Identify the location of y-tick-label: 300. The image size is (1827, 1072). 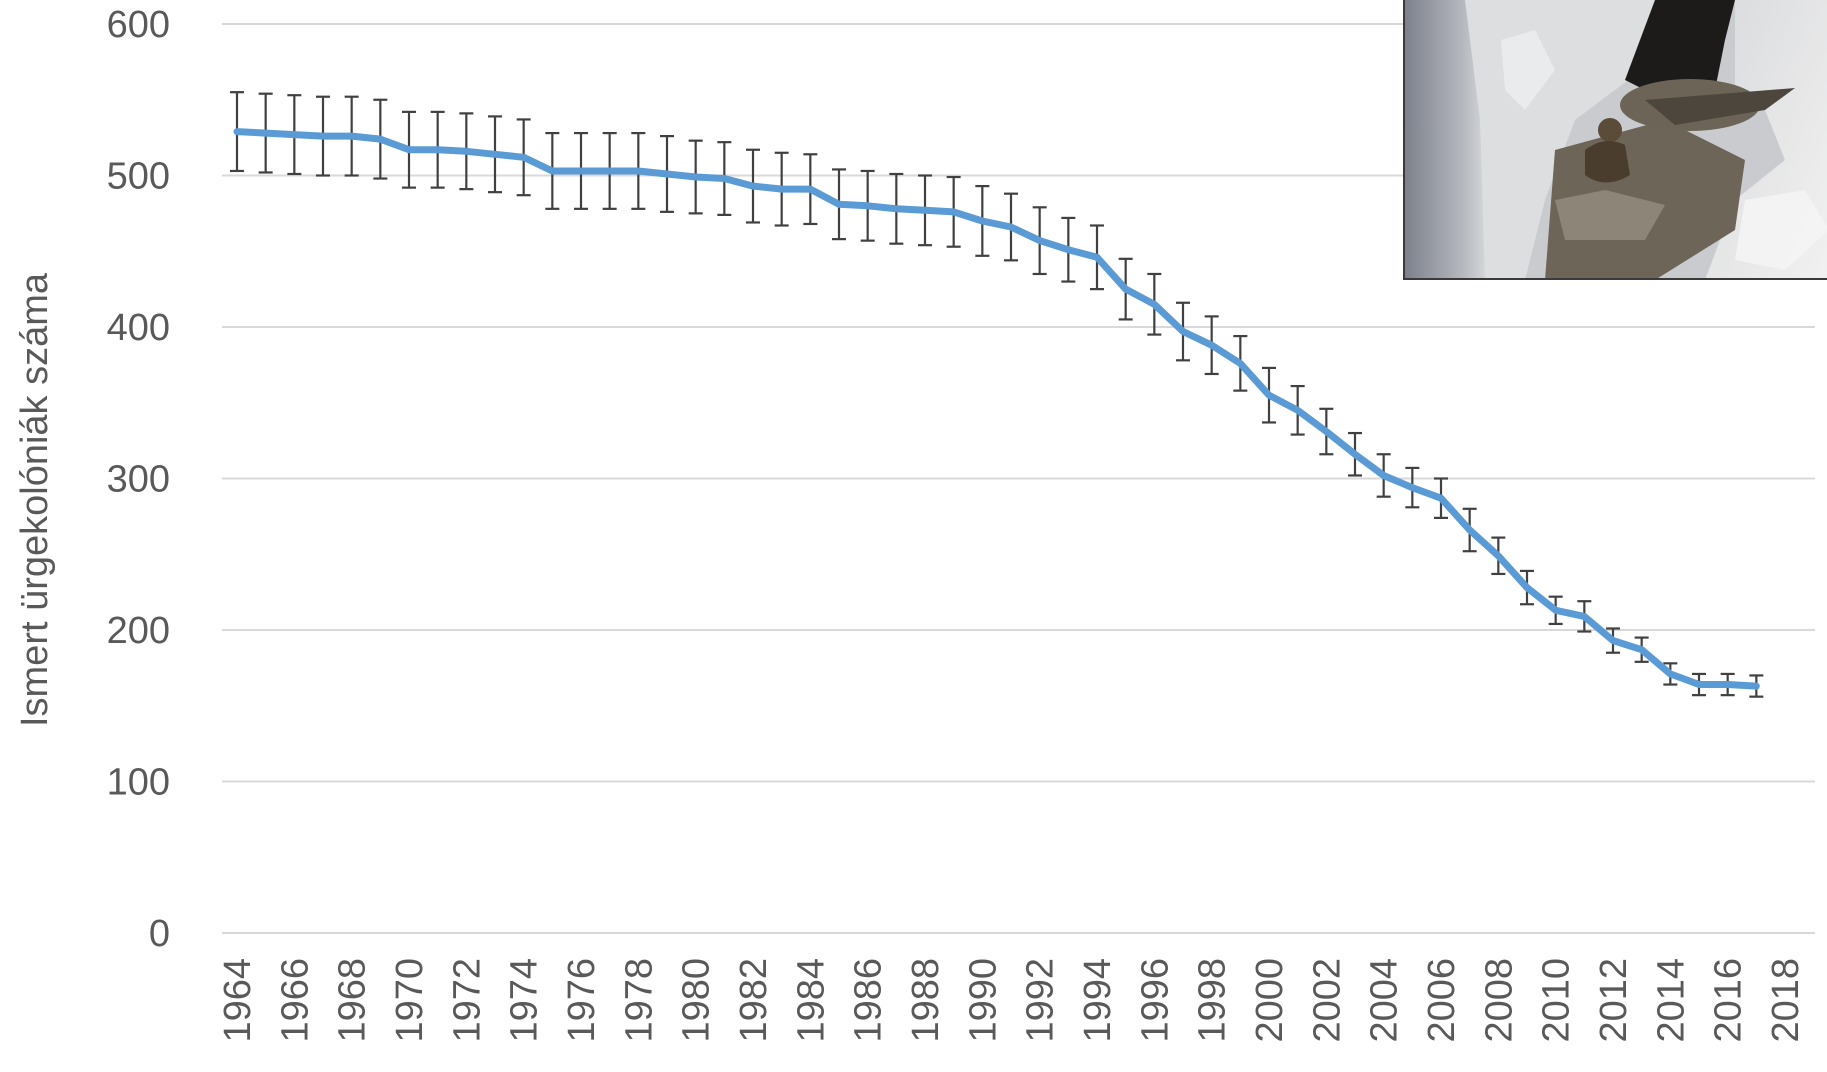
(138, 480).